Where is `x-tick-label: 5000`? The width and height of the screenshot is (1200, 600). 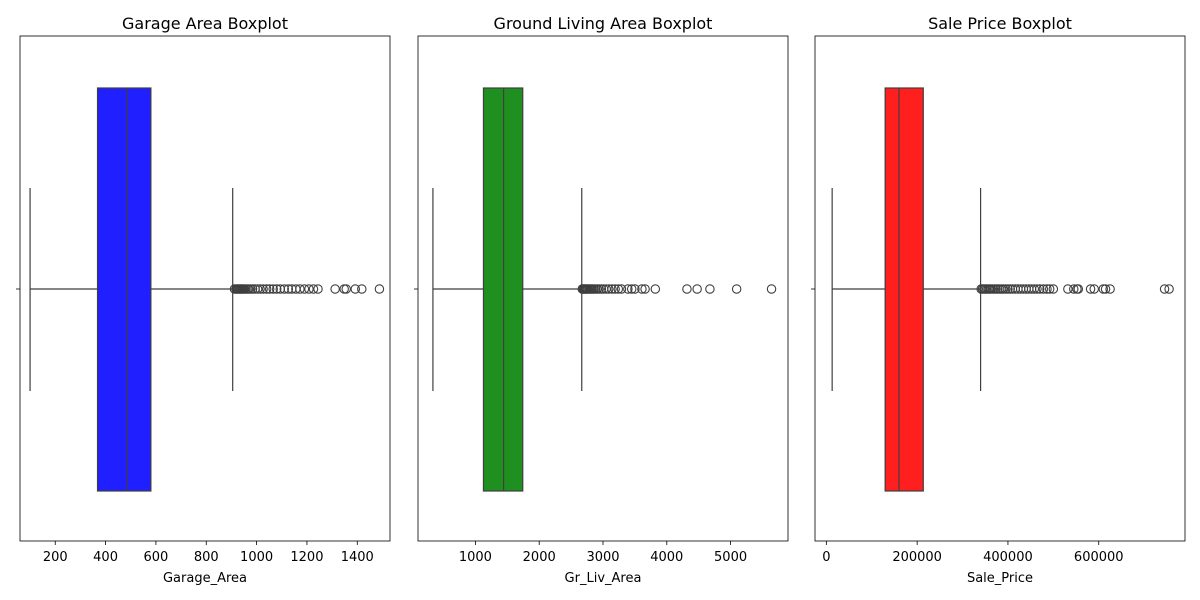
x-tick-label: 5000 is located at coordinates (730, 557).